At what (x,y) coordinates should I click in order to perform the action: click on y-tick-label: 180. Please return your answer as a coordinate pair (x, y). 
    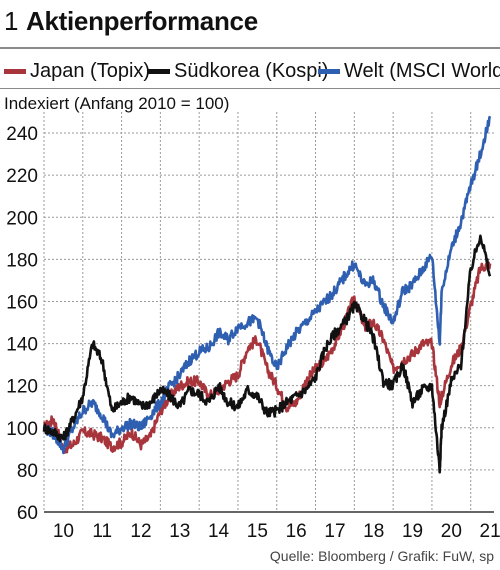
    Looking at the image, I should click on (22, 260).